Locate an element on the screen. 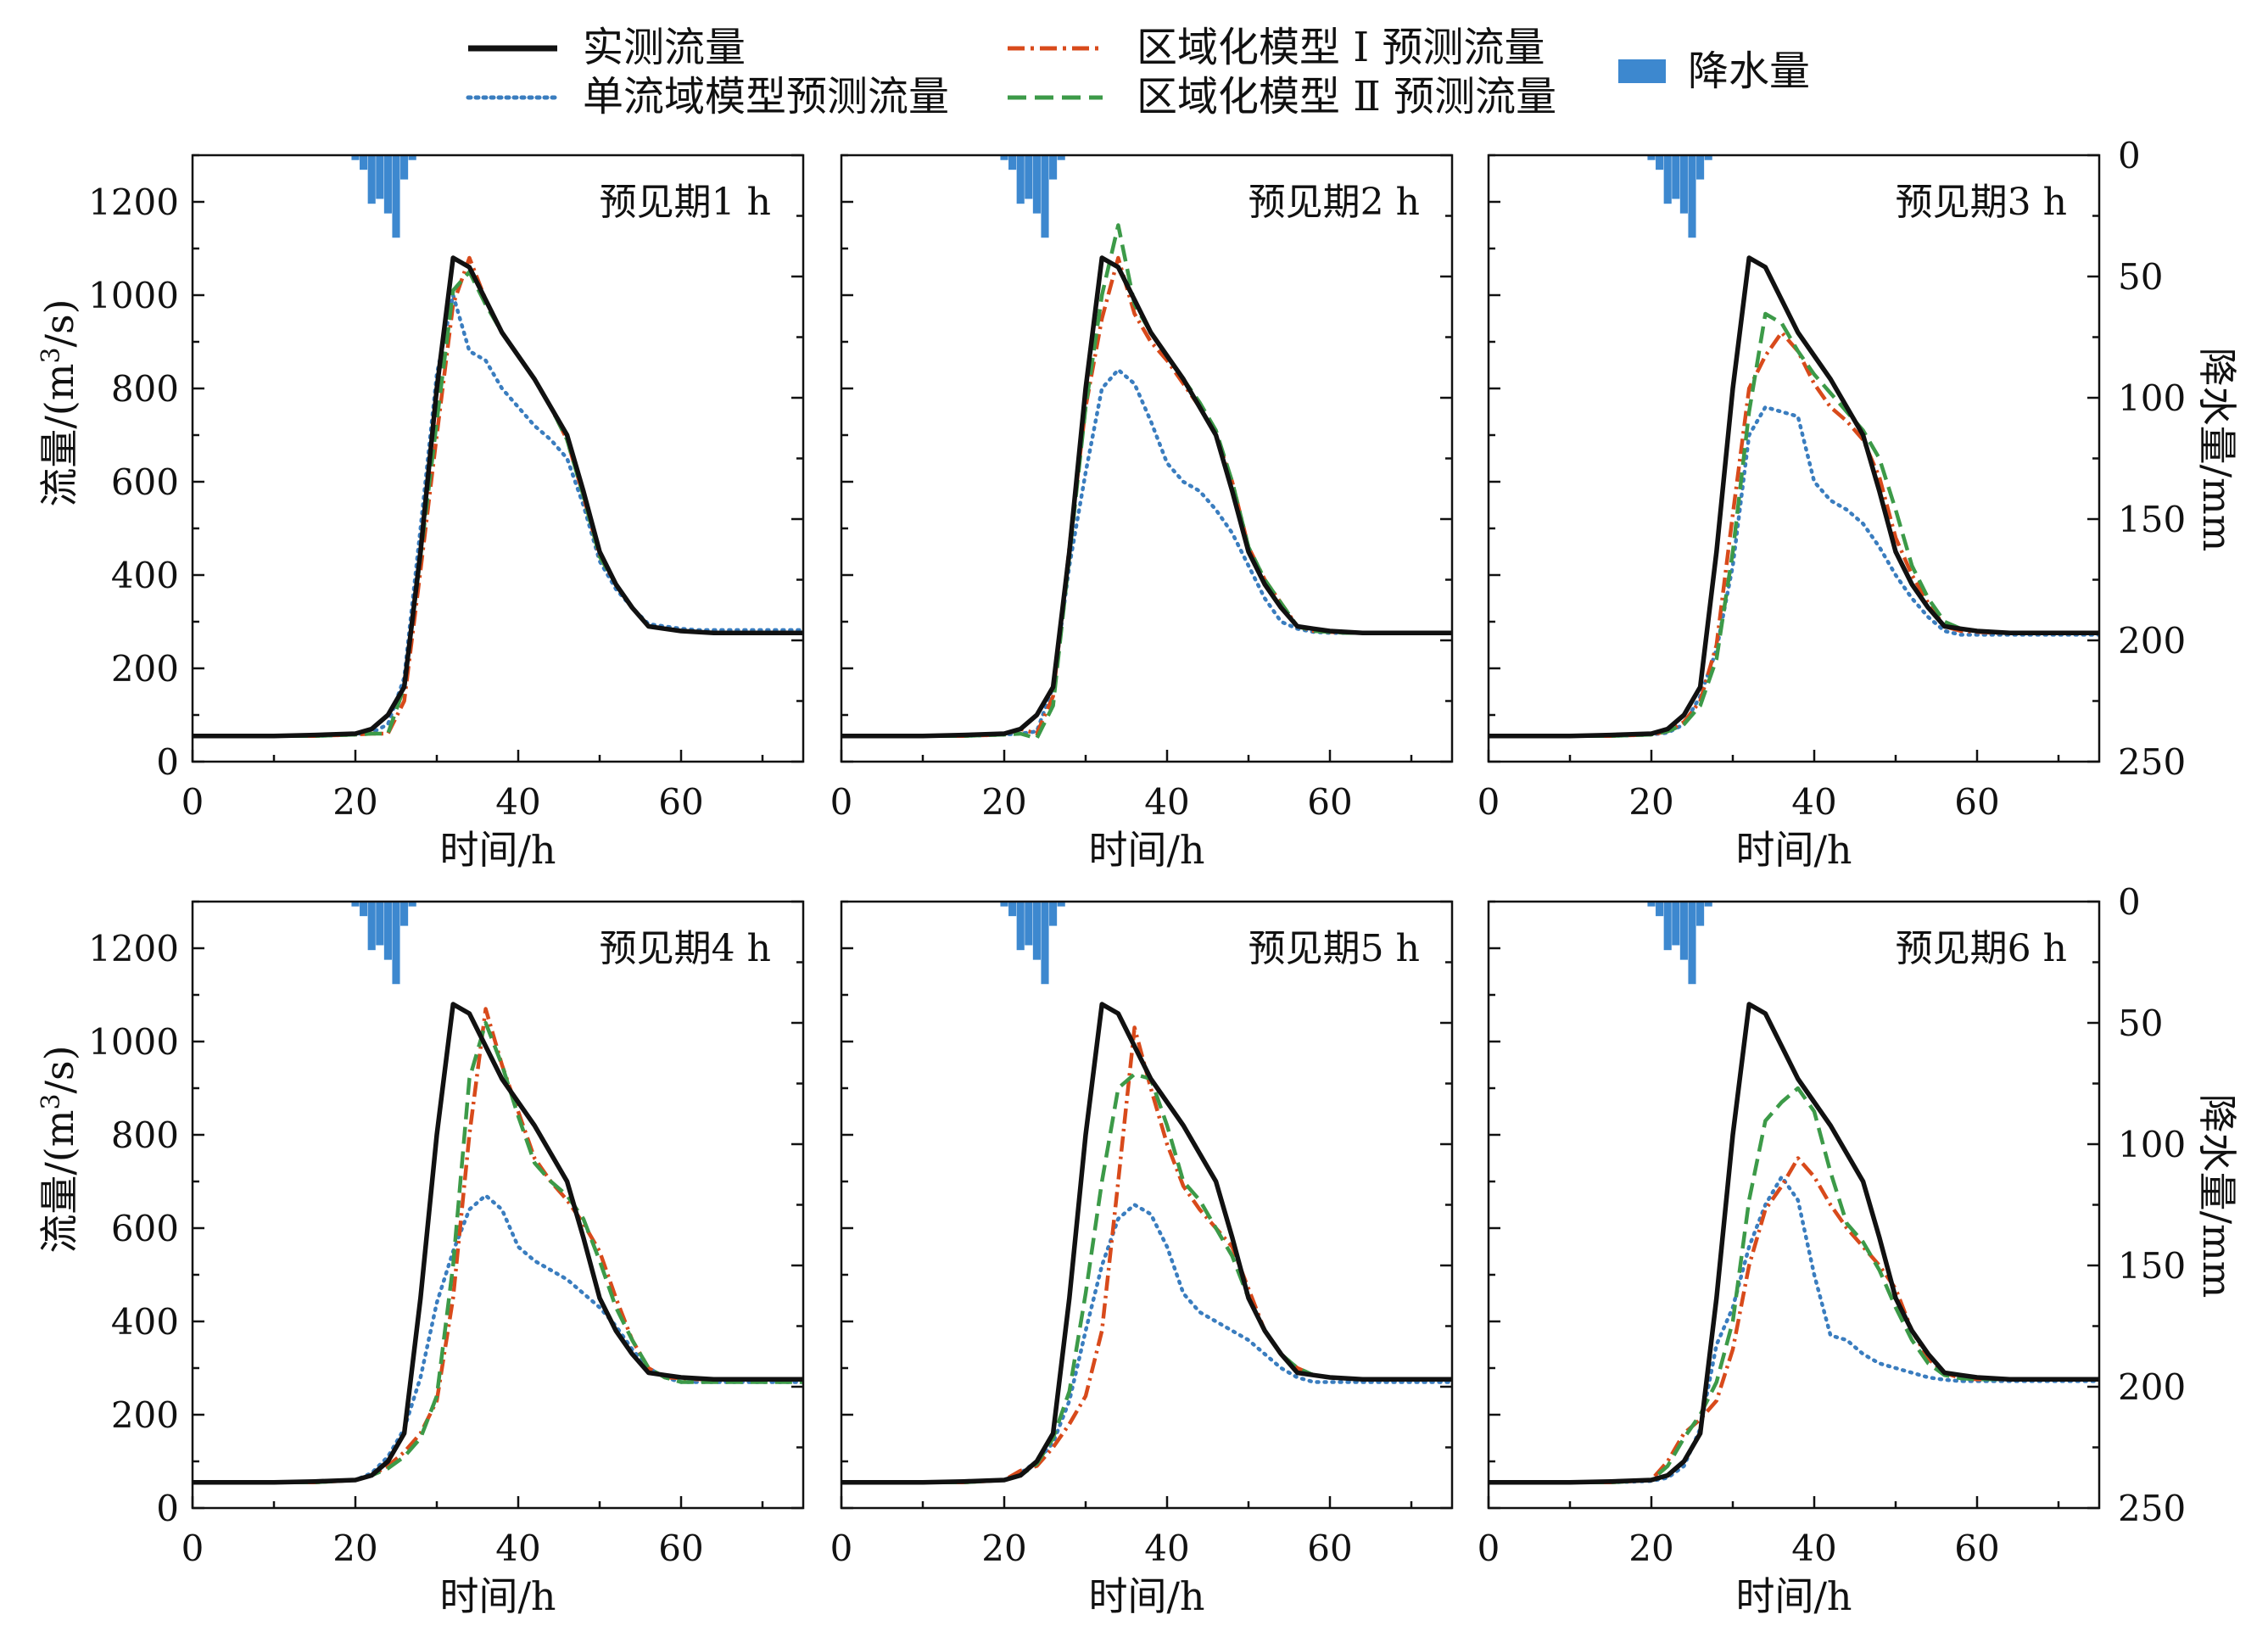 The image size is (2268, 1631). left-axis-title-bottom: 流量/(m3/s) is located at coordinates (59, 1149).